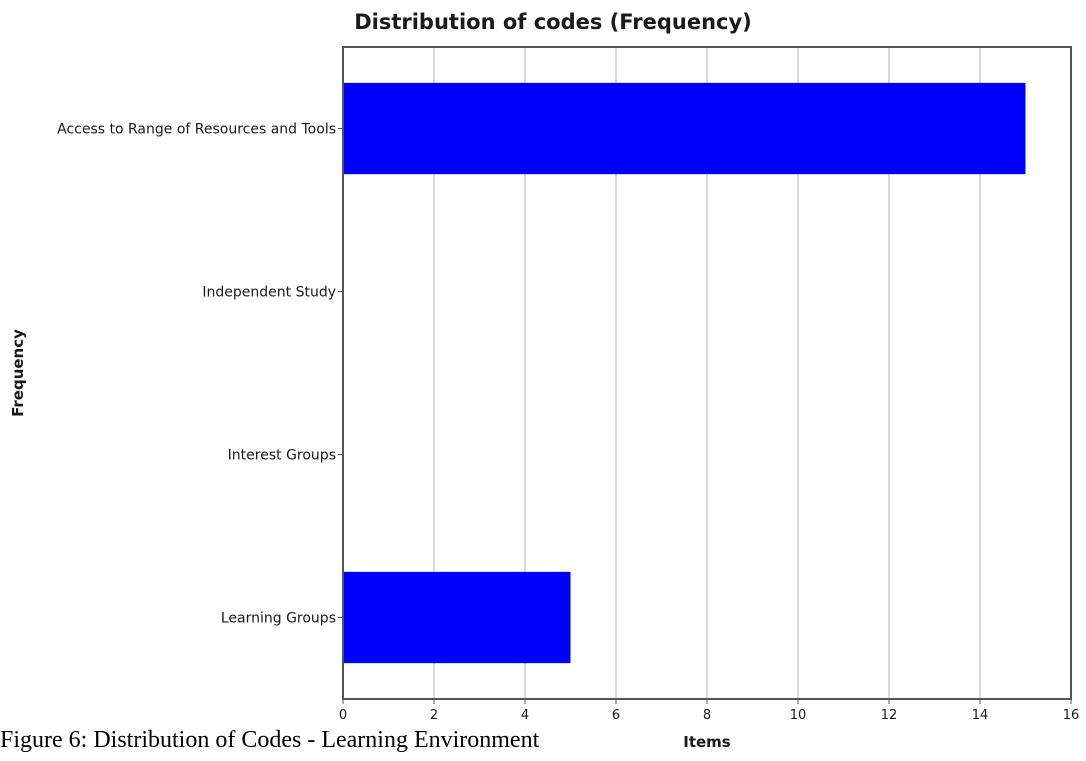  I want to click on category-label: Interest Groups, so click(282, 456).